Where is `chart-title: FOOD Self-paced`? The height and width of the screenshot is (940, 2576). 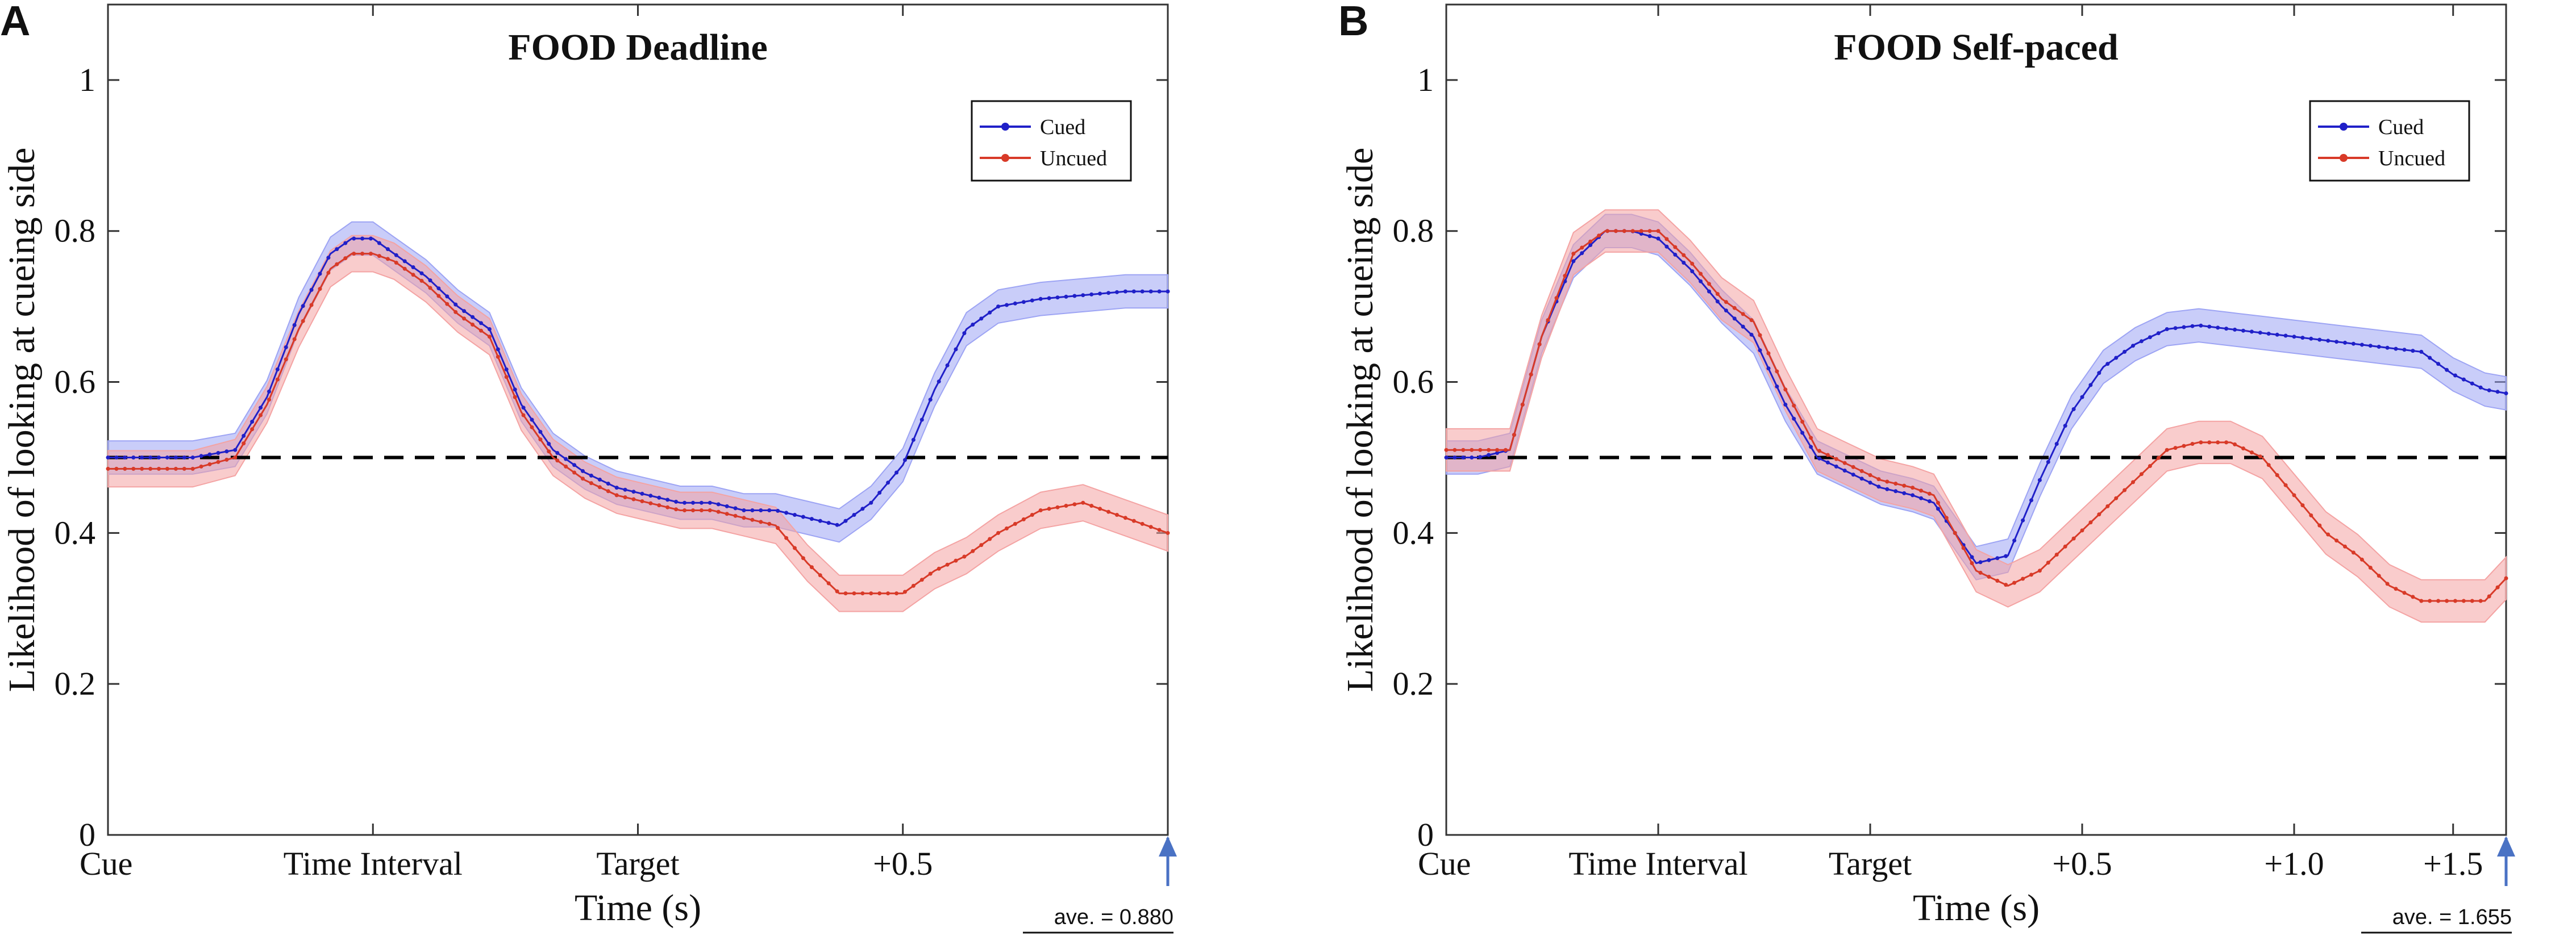
chart-title: FOOD Self-paced is located at coordinates (1976, 47).